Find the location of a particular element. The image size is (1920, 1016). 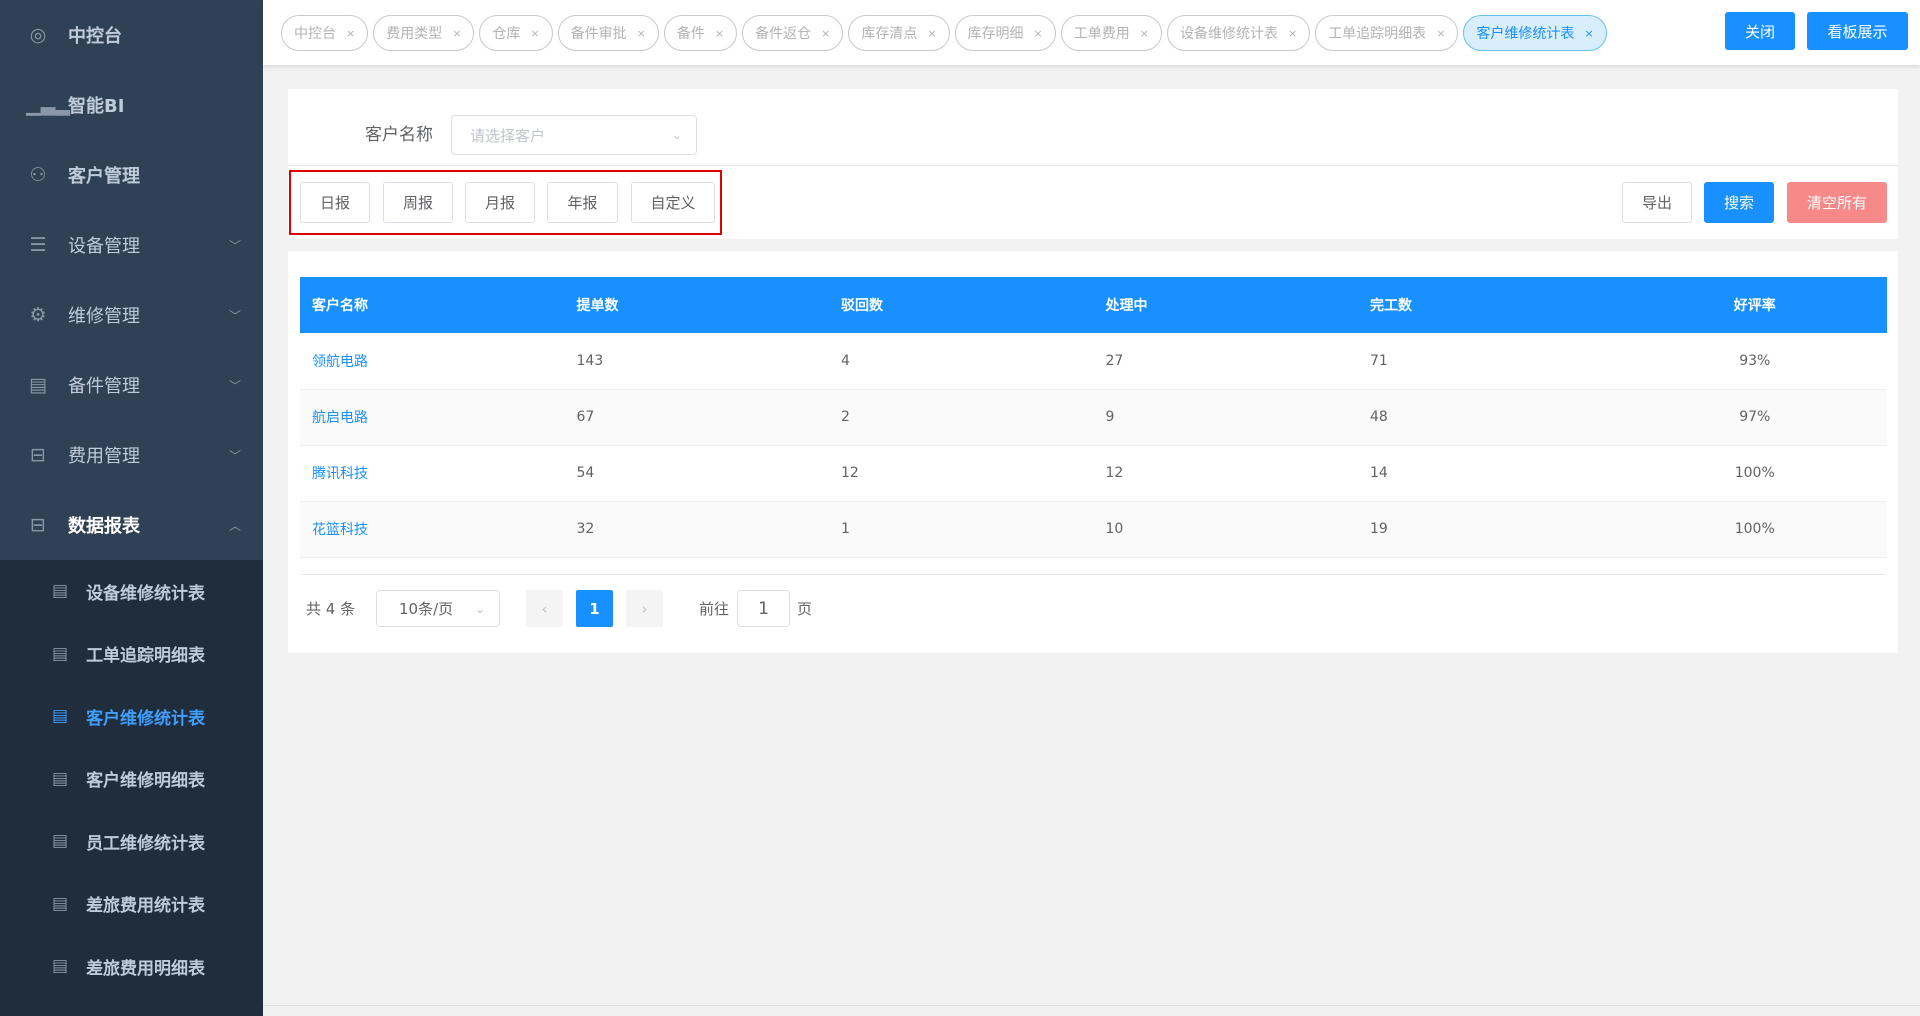

sidebar-item-7: ⊟ 数据报表 ︿ is located at coordinates (131, 525).